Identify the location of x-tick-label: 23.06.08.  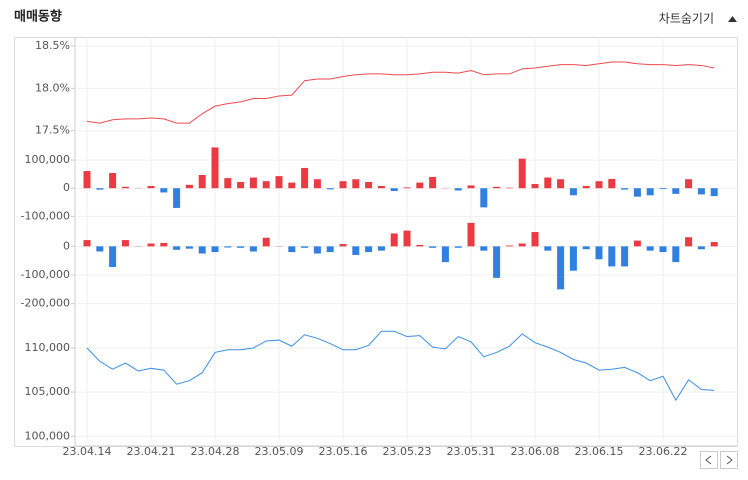
(535, 451).